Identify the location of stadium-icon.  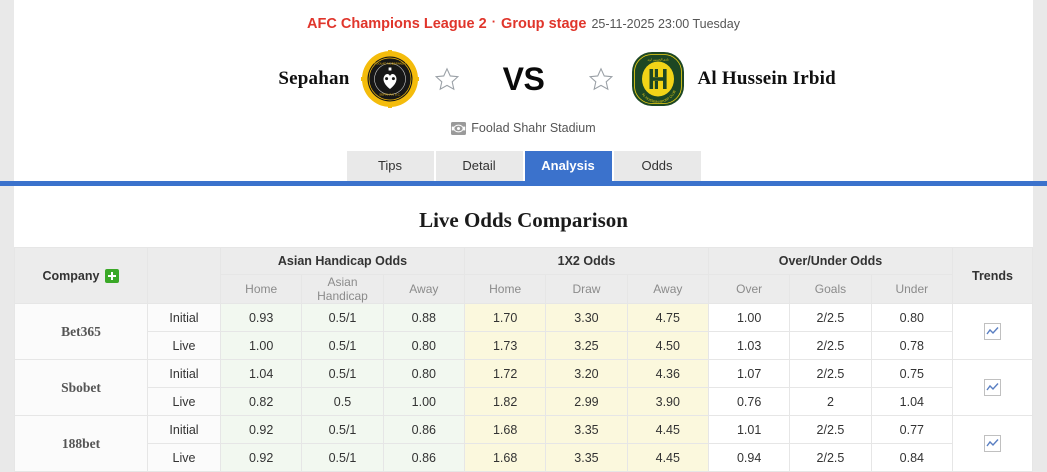
(459, 128).